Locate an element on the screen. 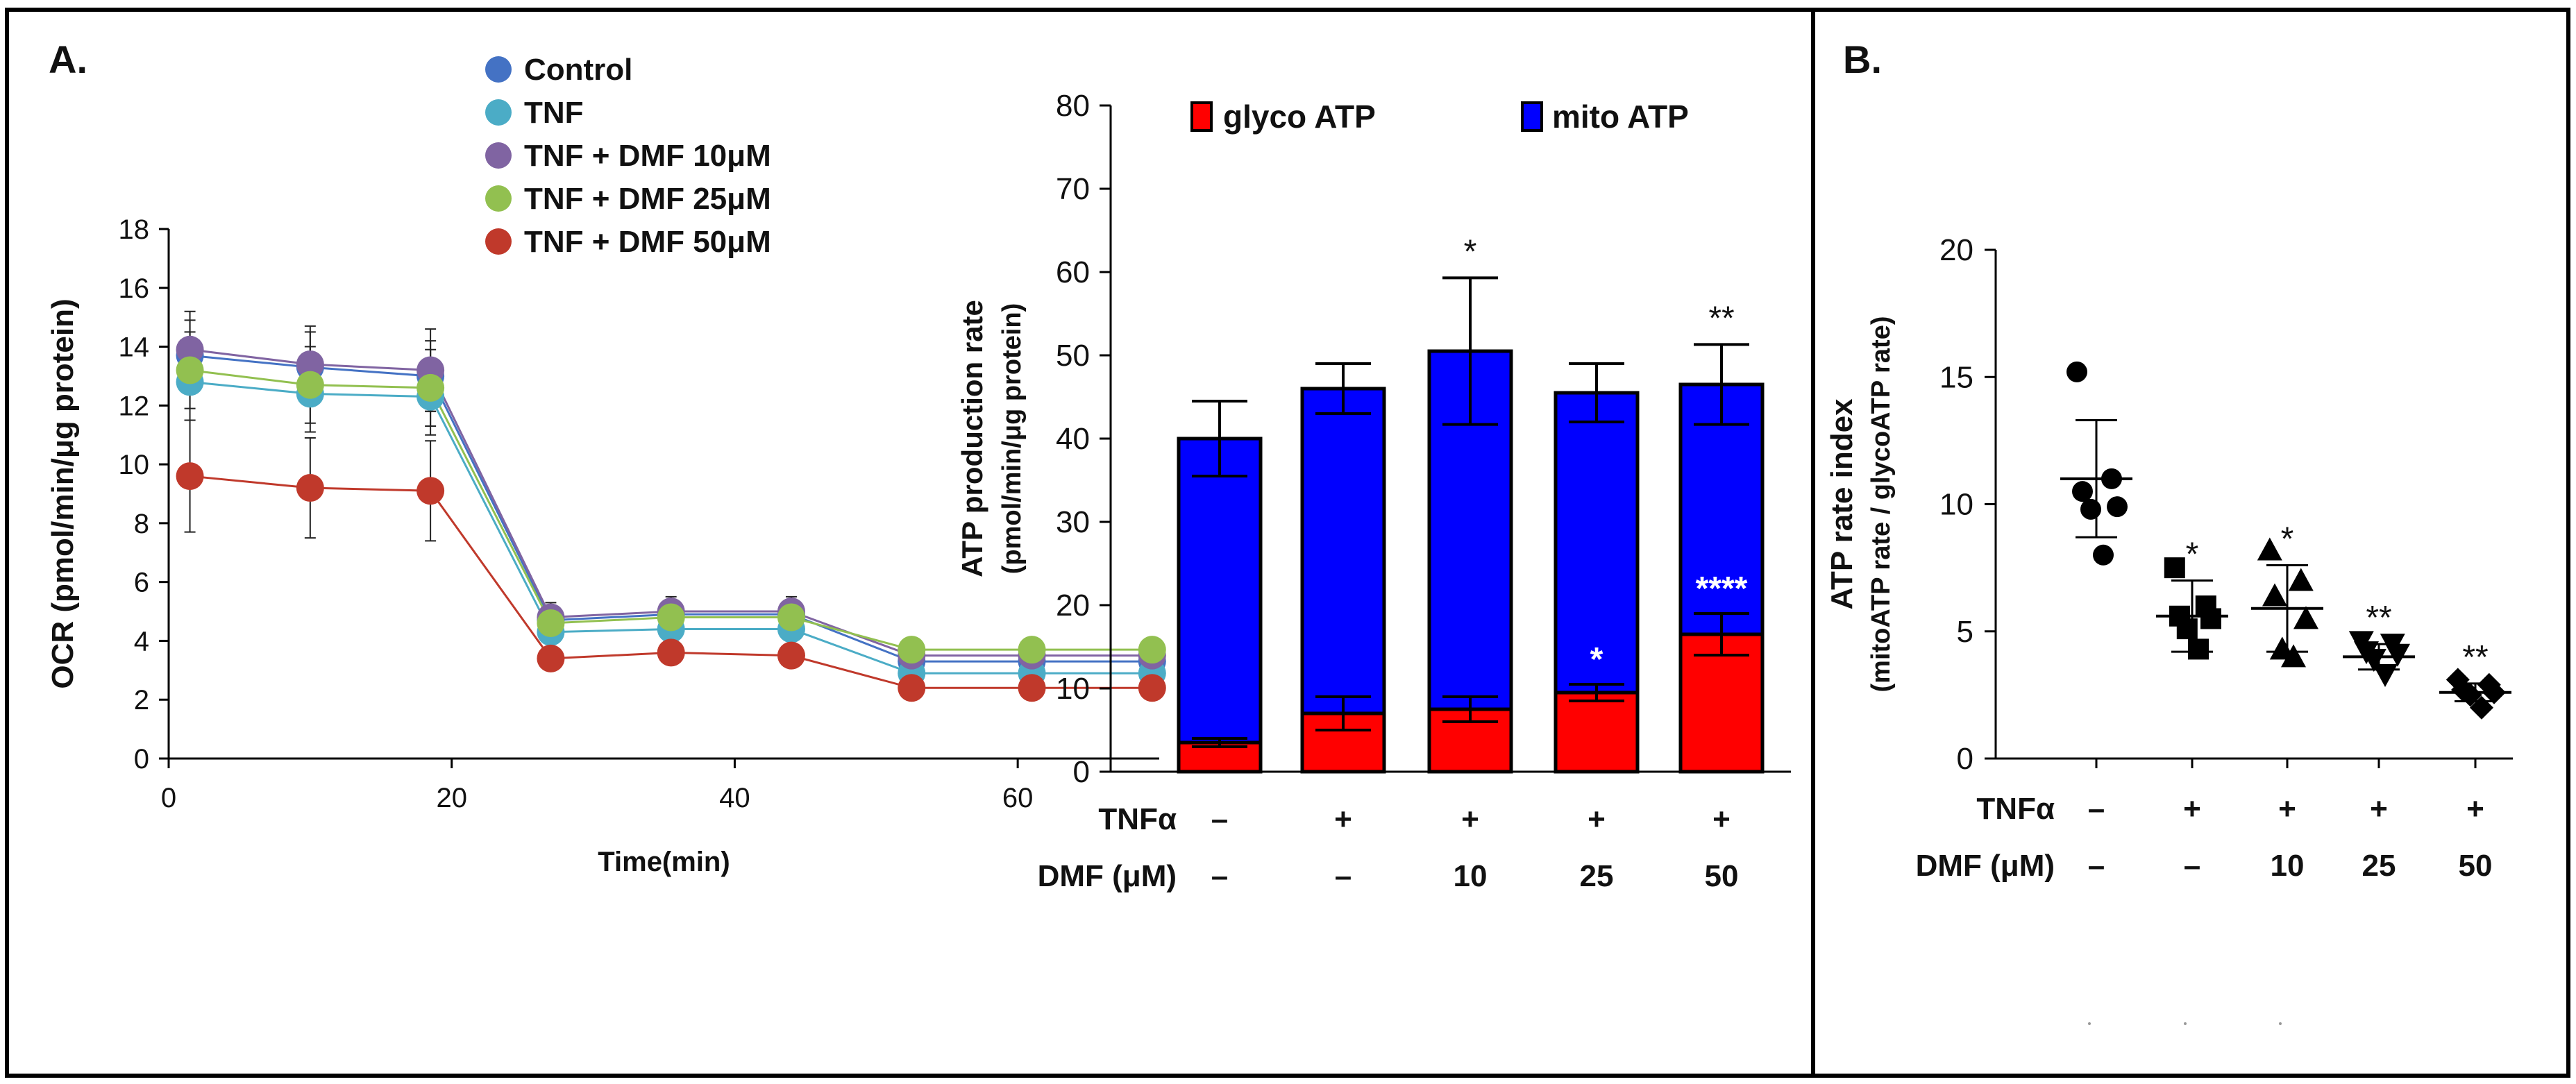  row-label: TNFα is located at coordinates (1137, 819).